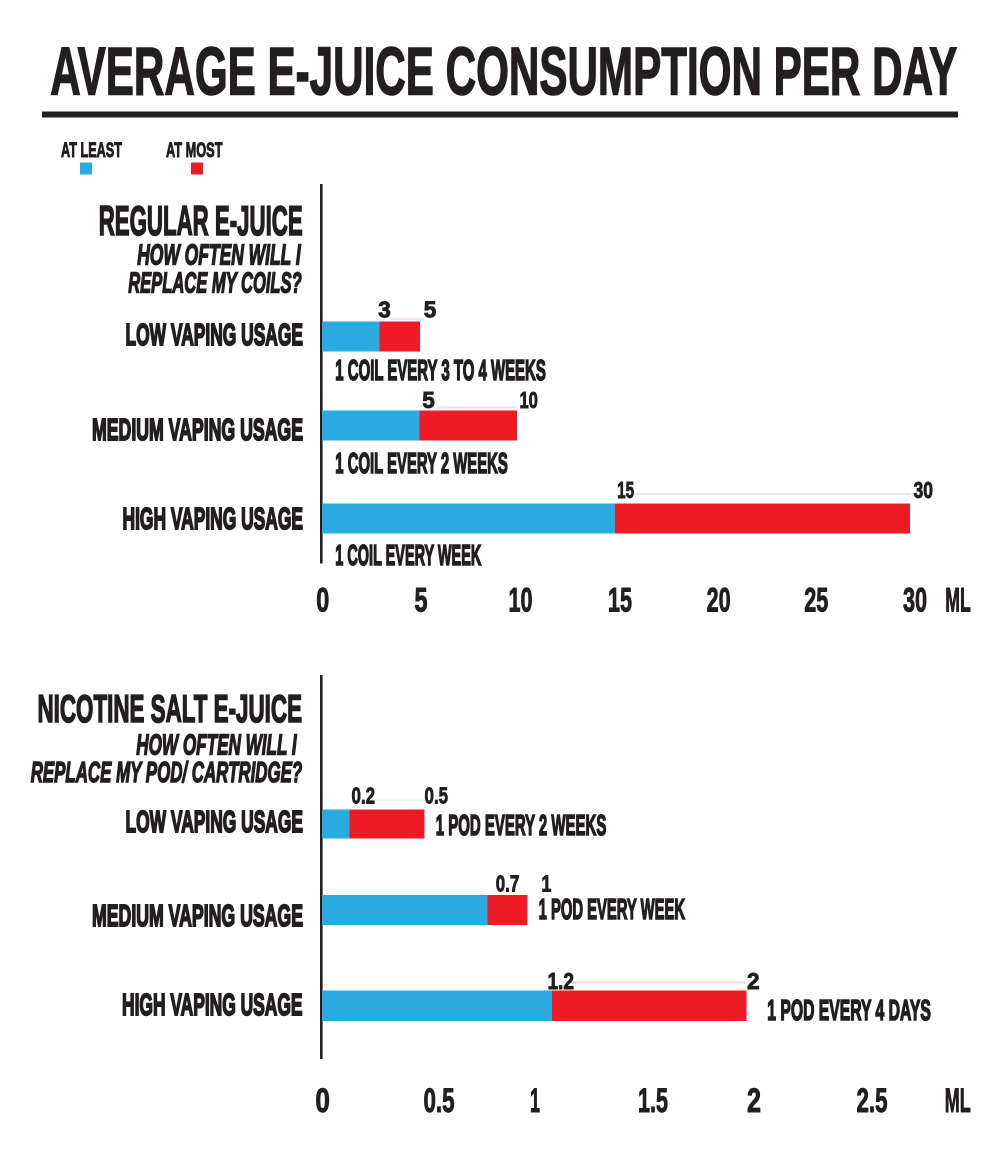 The height and width of the screenshot is (1152, 1000). I want to click on svg-text: NICOTINE SALT E-JUICE, so click(170, 709).